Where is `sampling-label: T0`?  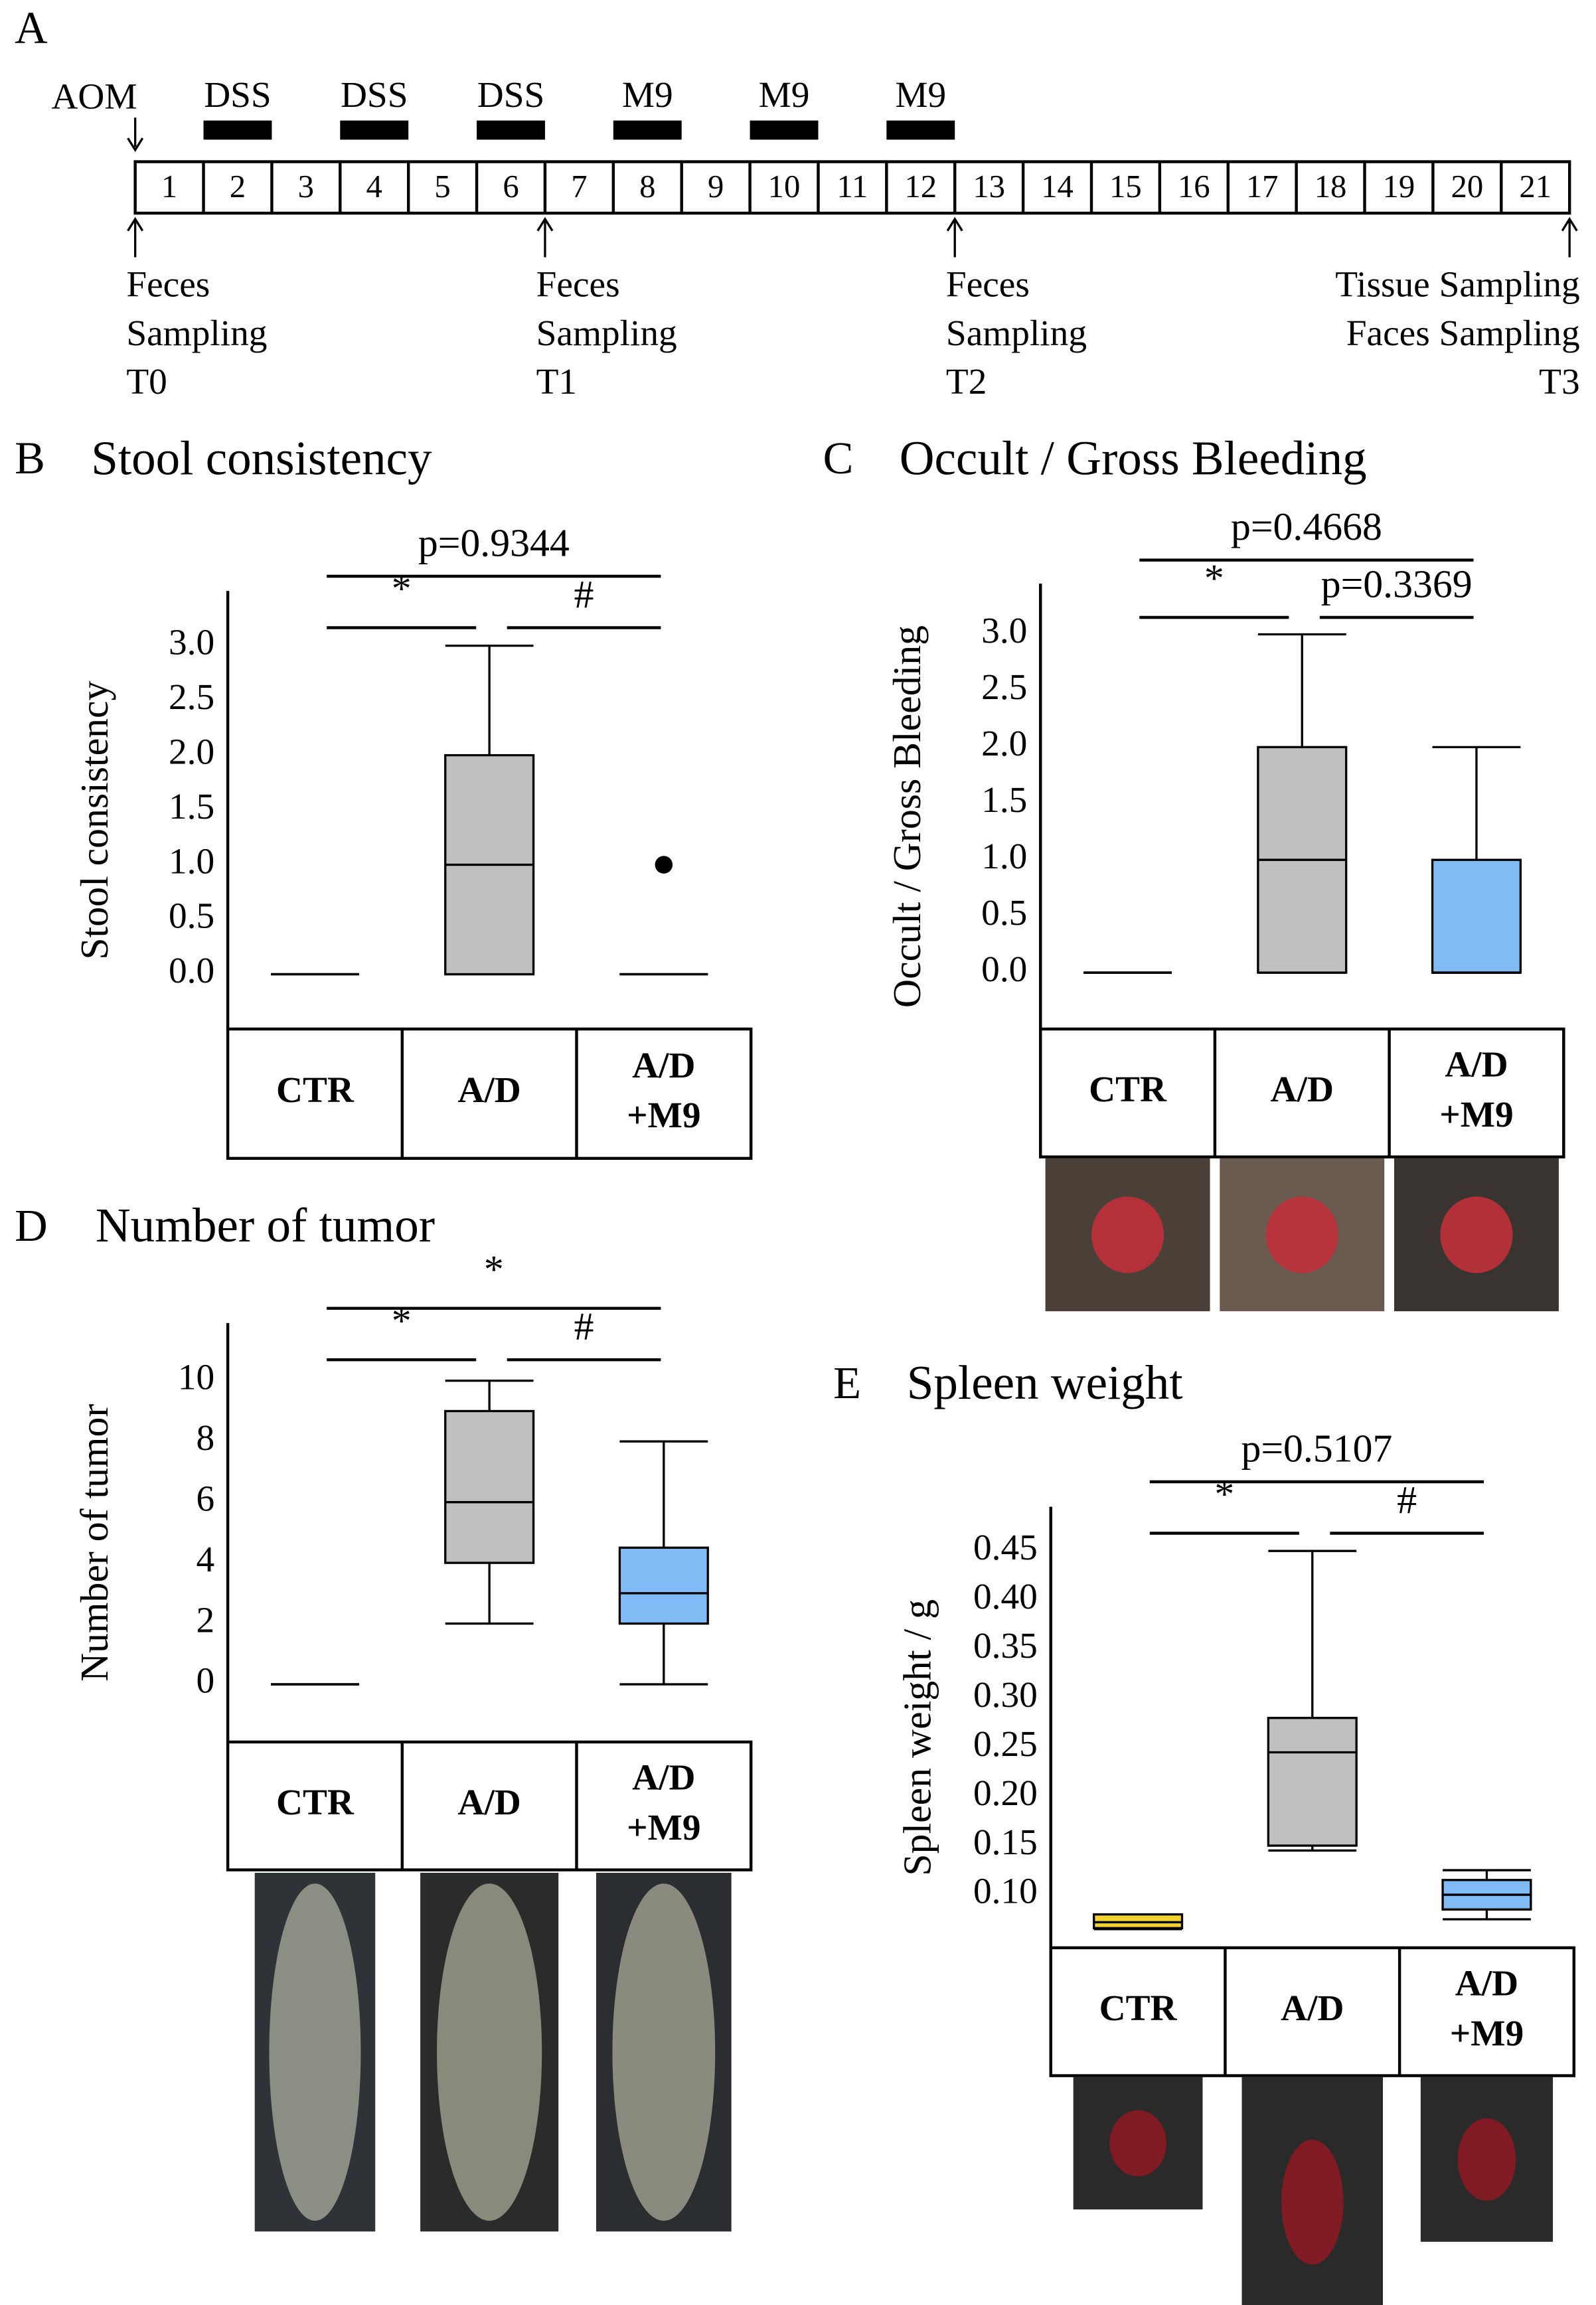 sampling-label: T0 is located at coordinates (146, 381).